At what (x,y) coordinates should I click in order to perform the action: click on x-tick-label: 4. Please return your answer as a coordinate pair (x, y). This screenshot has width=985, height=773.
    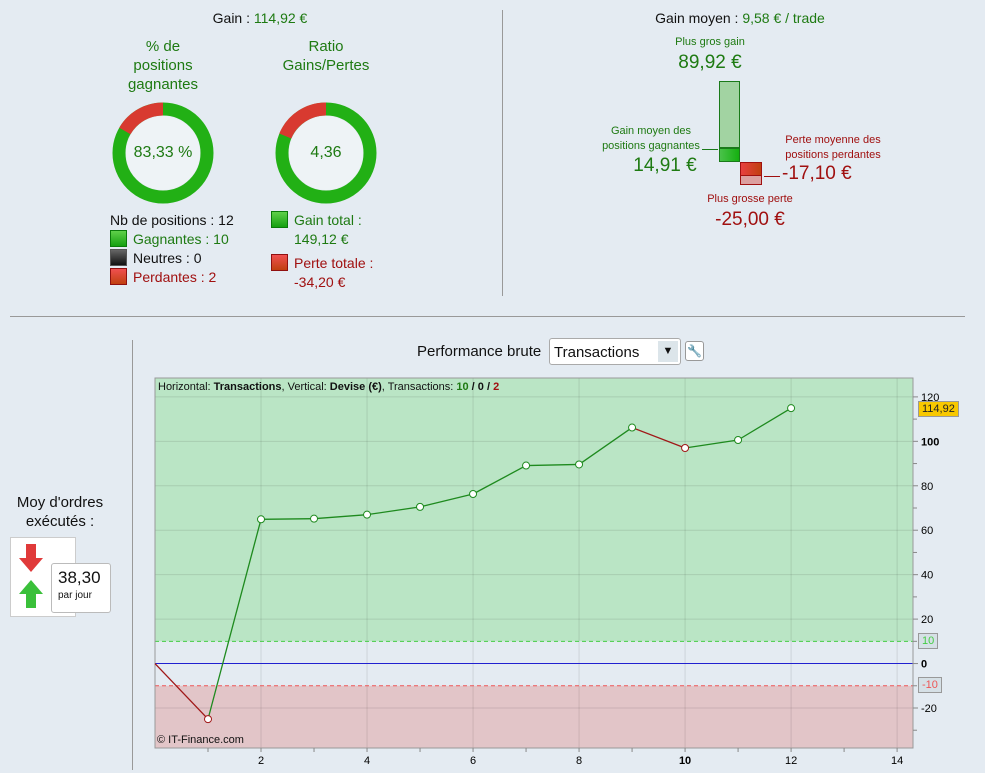
    Looking at the image, I should click on (367, 761).